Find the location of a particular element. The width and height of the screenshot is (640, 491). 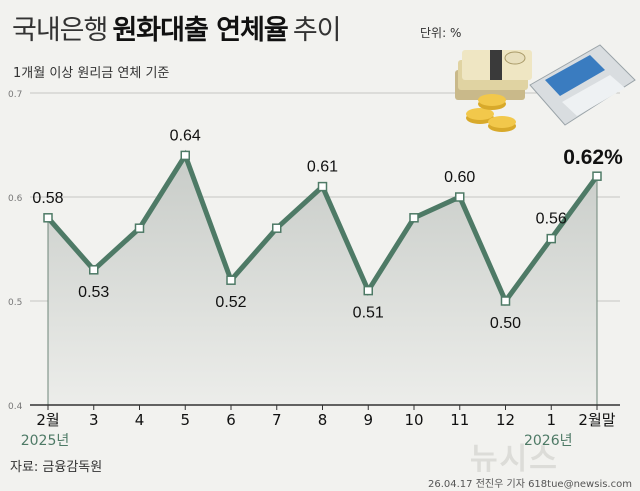

x-tick-label: 11 is located at coordinates (459, 420).